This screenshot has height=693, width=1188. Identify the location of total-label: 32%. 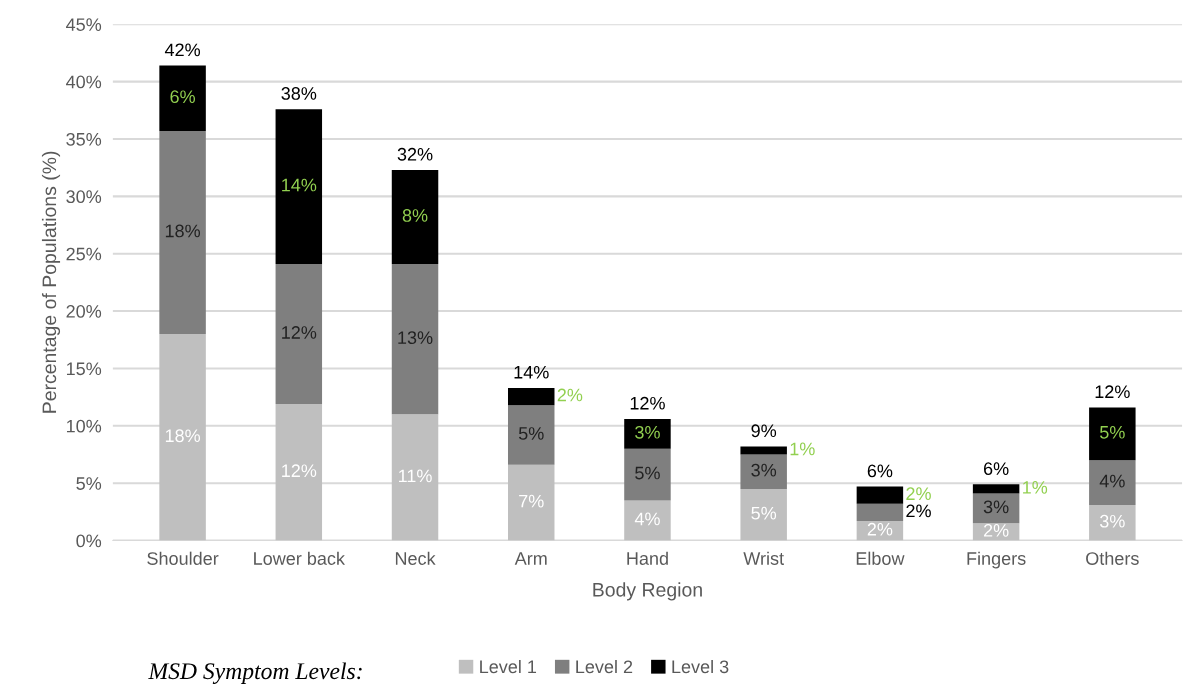
(415, 154).